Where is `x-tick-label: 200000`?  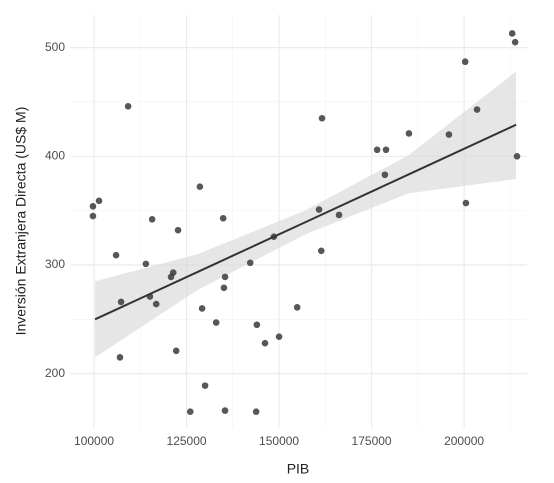
x-tick-label: 200000 is located at coordinates (464, 441).